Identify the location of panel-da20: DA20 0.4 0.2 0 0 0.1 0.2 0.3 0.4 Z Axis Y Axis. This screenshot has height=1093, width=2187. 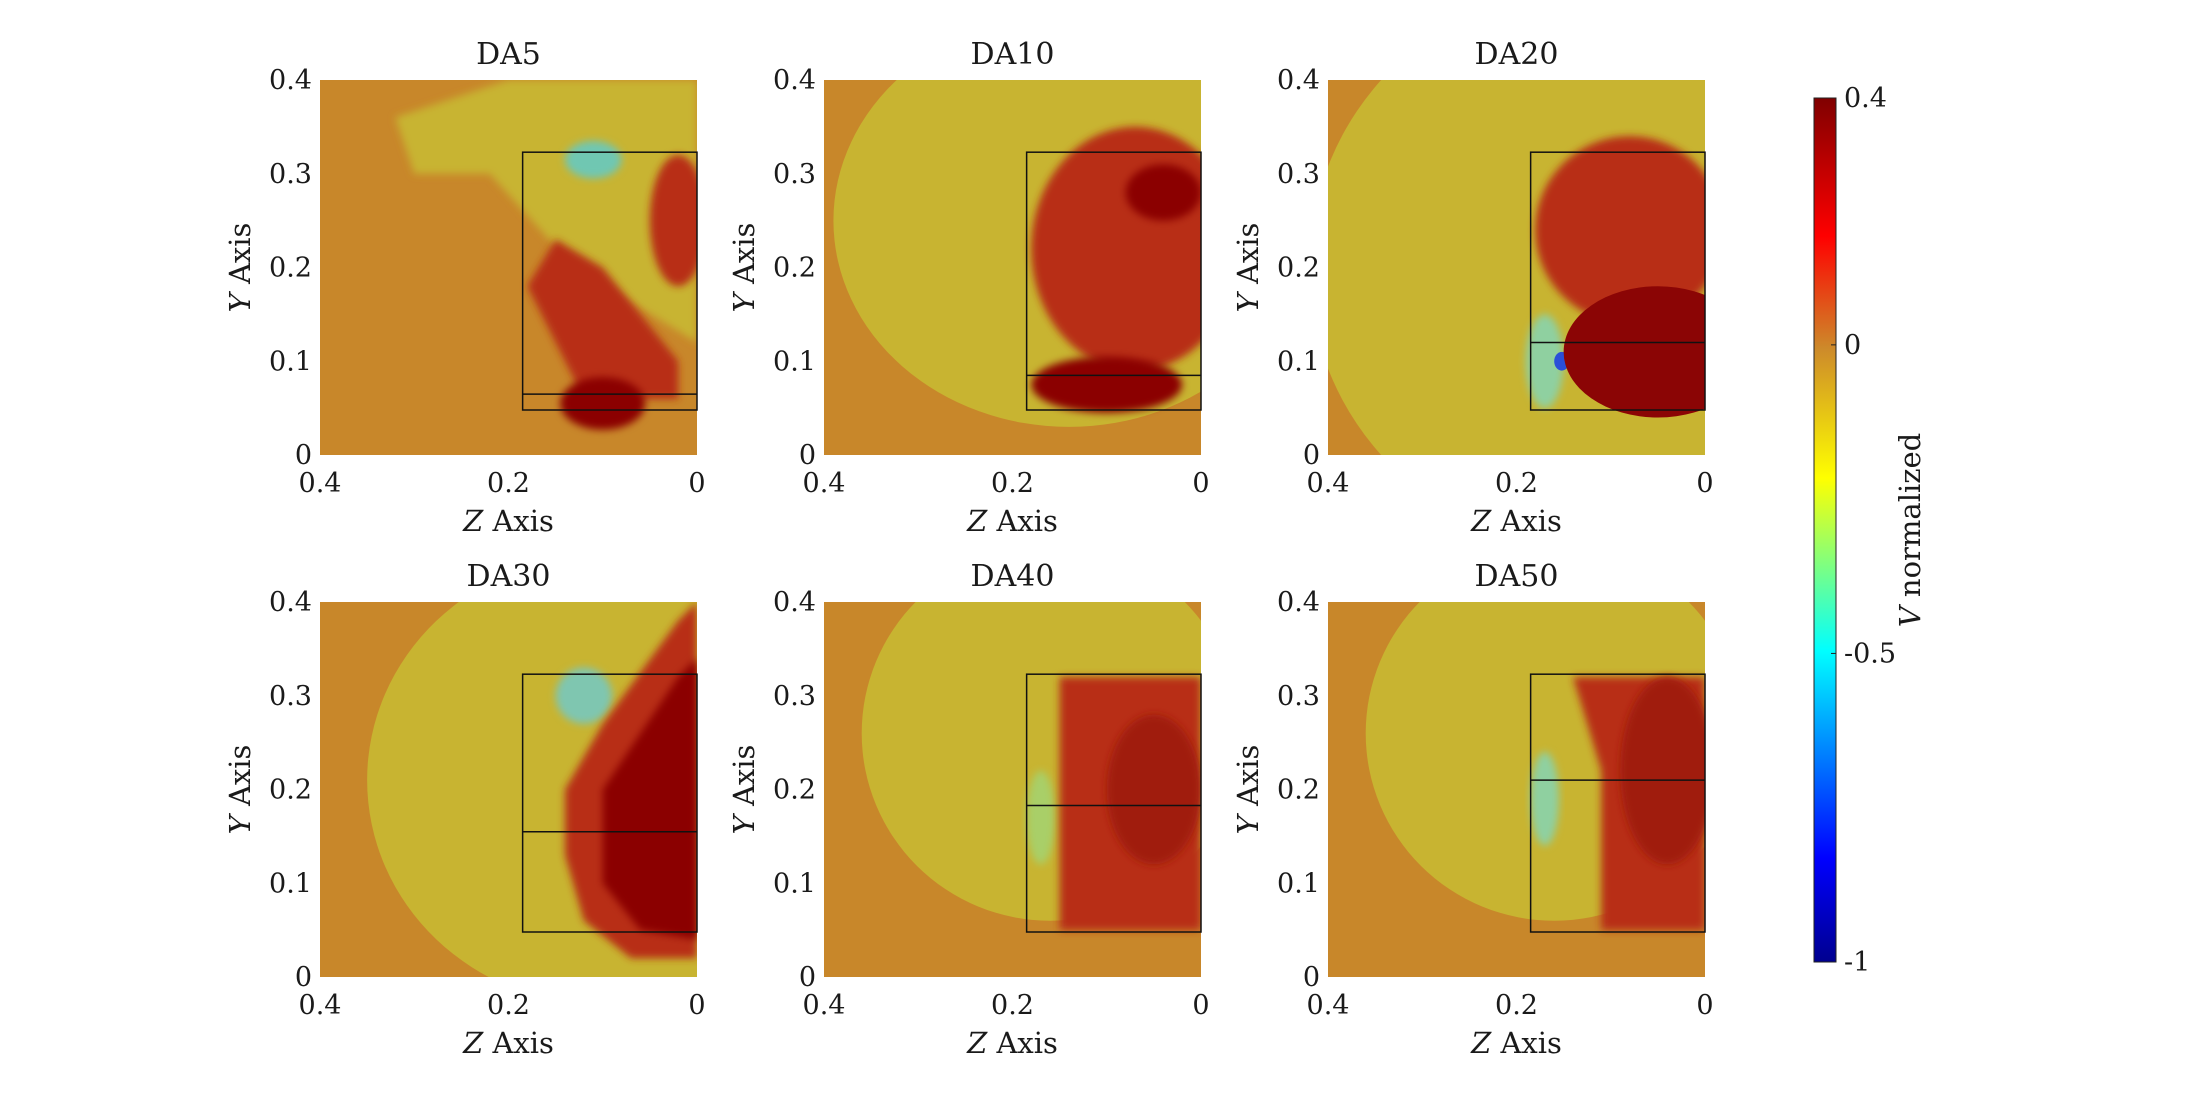
(1472, 287).